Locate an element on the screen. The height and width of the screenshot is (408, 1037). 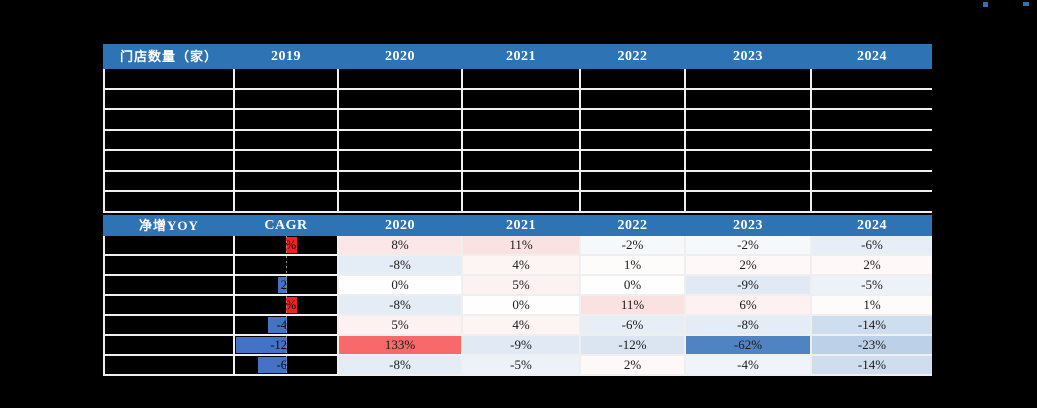
cagr-visible-value: -12 is located at coordinates (278, 344).